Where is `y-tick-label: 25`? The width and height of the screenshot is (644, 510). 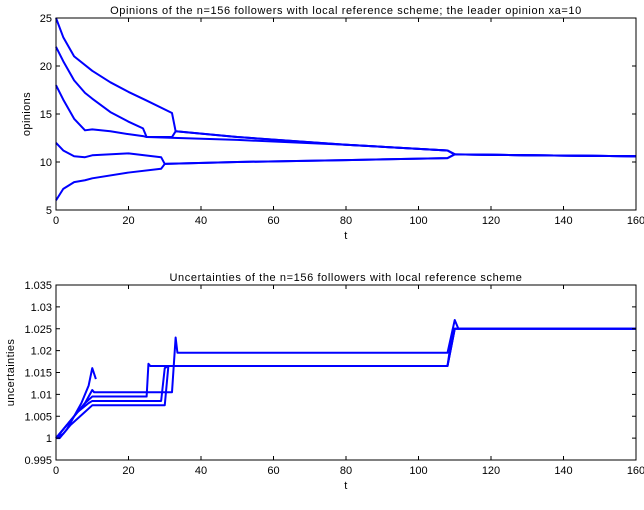 y-tick-label: 25 is located at coordinates (46, 19).